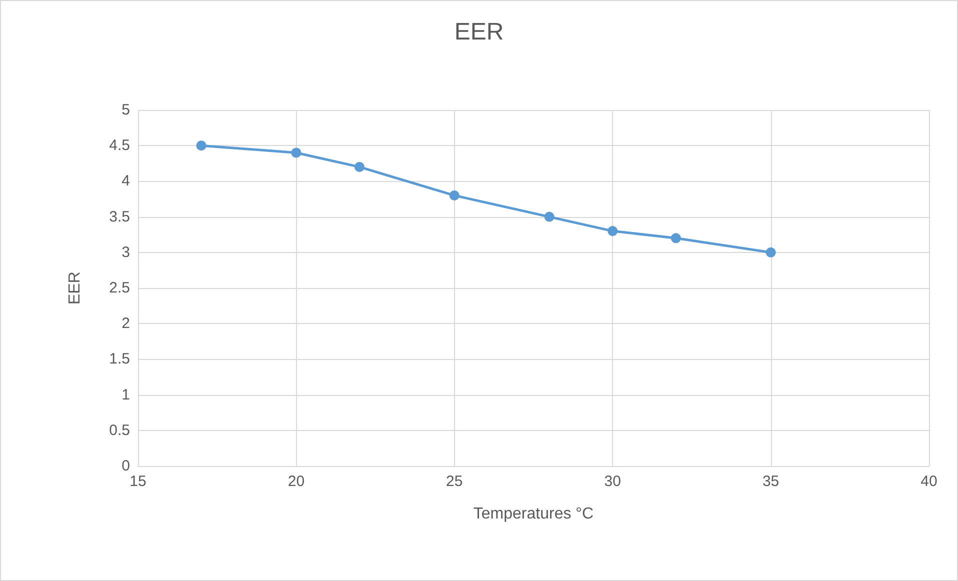 This screenshot has height=581, width=958. I want to click on x-tick-label: 15, so click(138, 481).